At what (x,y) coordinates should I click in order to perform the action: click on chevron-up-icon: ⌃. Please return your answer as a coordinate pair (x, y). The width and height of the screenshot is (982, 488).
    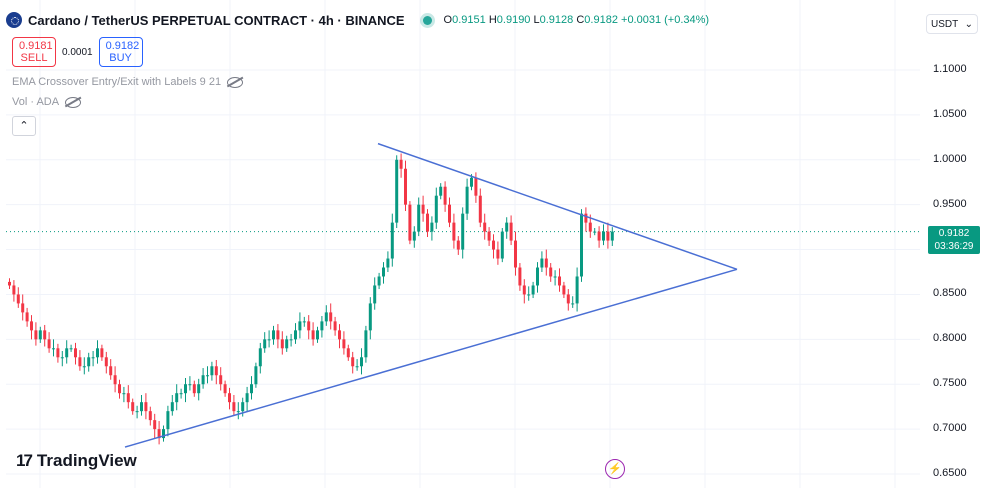
    Looking at the image, I should click on (24, 126).